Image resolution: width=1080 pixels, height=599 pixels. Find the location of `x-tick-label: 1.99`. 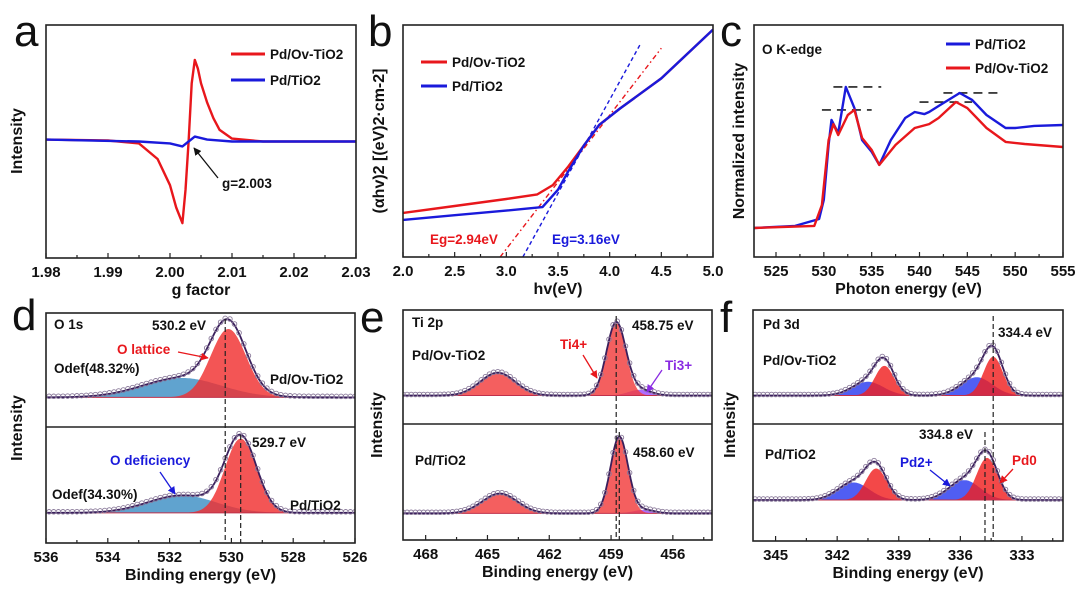

x-tick-label: 1.99 is located at coordinates (107, 272).